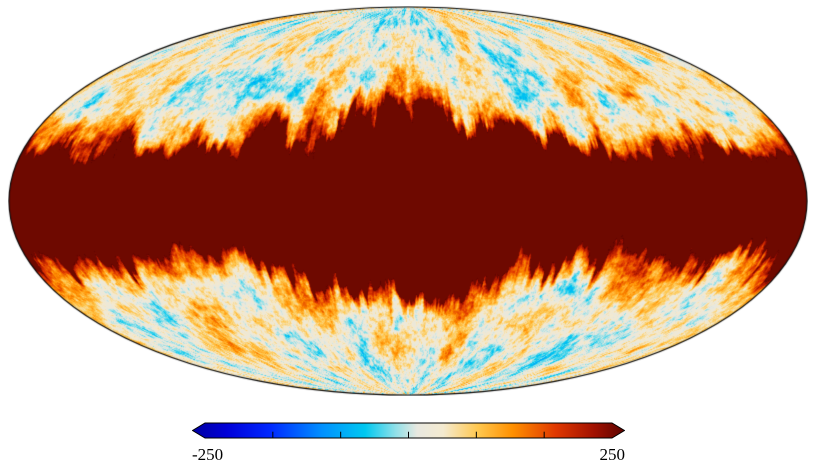  I want to click on colorbar-gradient, so click(408, 432).